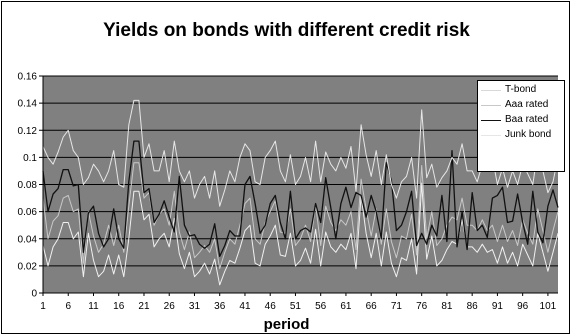 This screenshot has height=336, width=573. I want to click on x-tick-label: 71, so click(397, 306).